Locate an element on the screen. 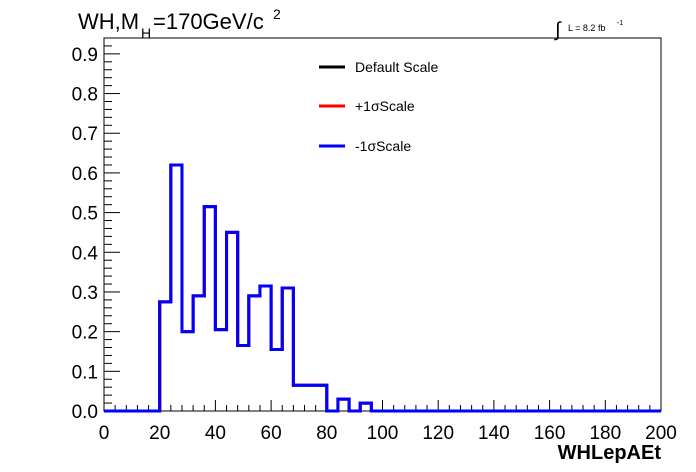 The height and width of the screenshot is (472, 696). luminosity-label: ∫ L = 8.2 fb -1 is located at coordinates (588, 30).